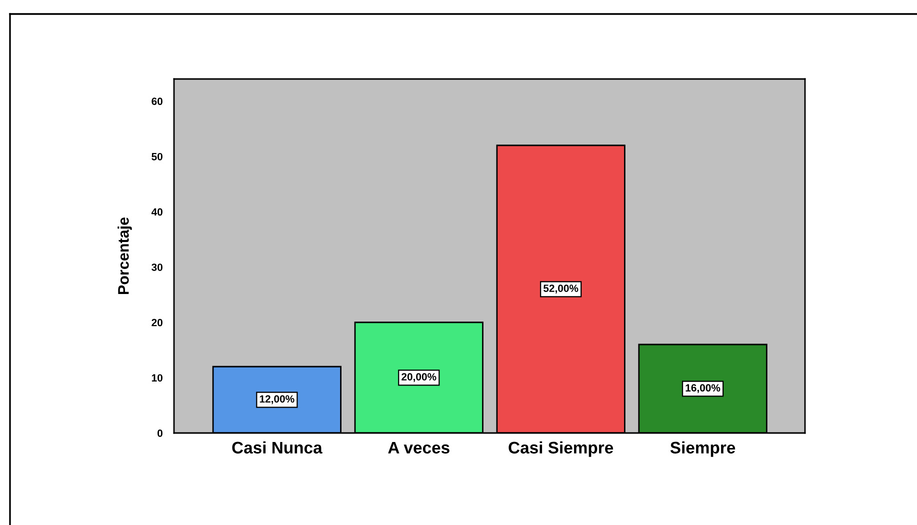  What do you see at coordinates (156, 212) in the screenshot?
I see `y-tick-label: 40` at bounding box center [156, 212].